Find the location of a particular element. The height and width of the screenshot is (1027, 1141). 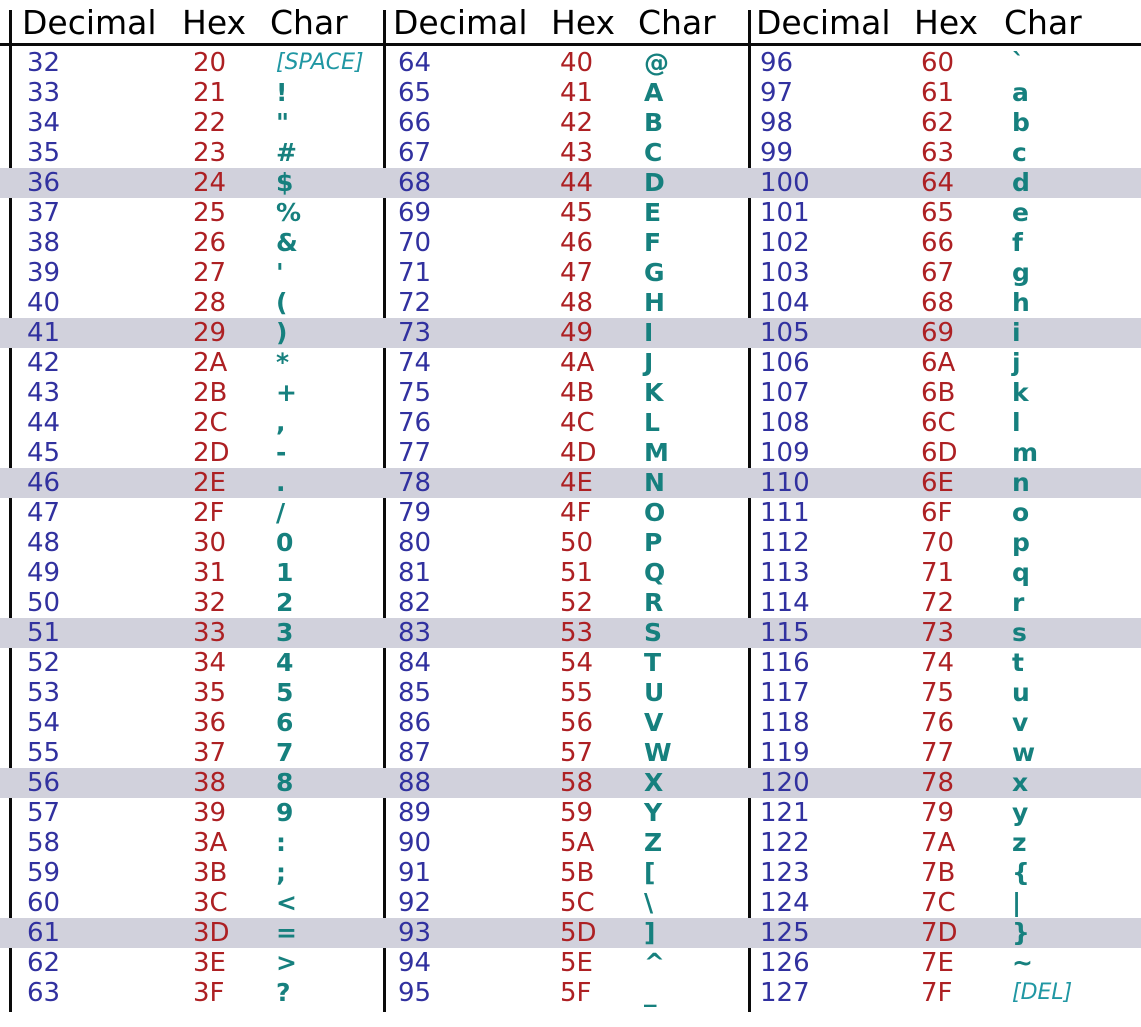

decimal-cell: 122 is located at coordinates (785, 843).